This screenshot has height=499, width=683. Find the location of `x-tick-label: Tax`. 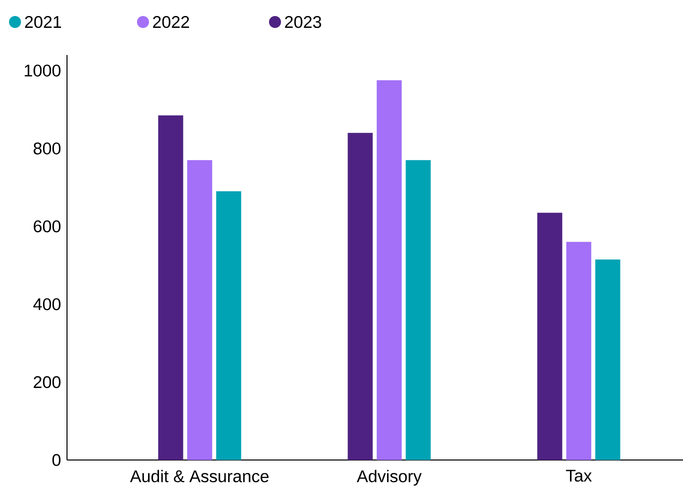

x-tick-label: Tax is located at coordinates (579, 476).